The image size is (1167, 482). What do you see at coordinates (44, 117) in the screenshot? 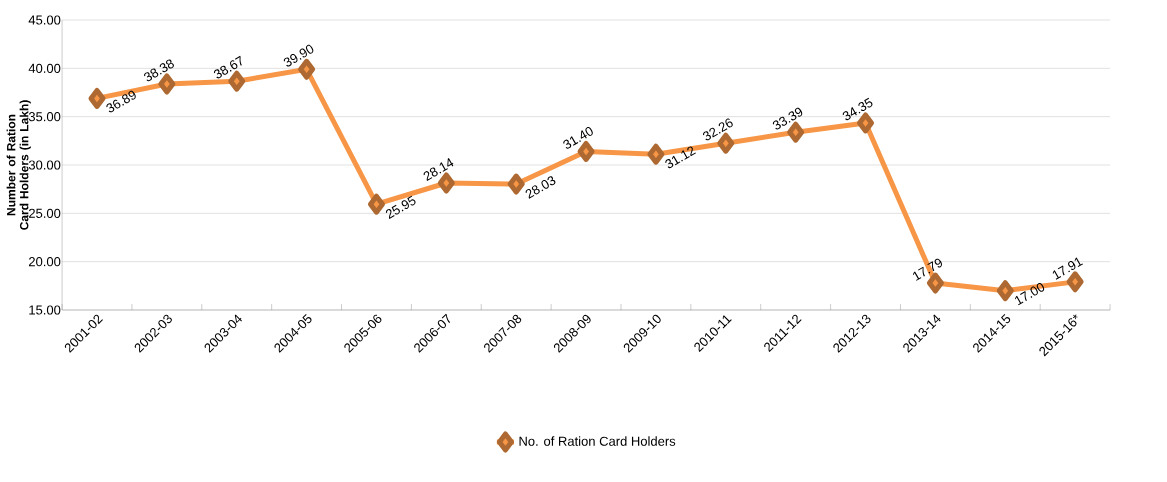
I see `y-tick-label: 35.00` at bounding box center [44, 117].